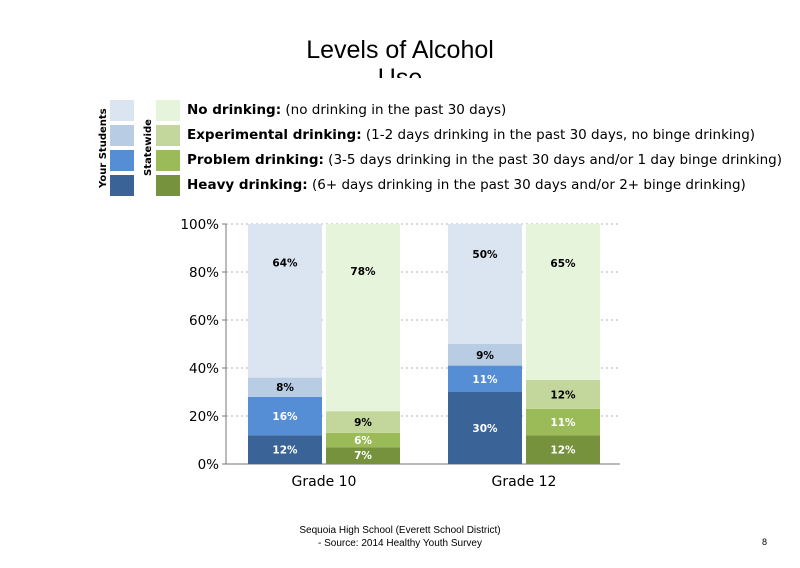 The width and height of the screenshot is (800, 568). Describe the element at coordinates (400, 543) in the screenshot. I see `footer-source: - Source: 2014 Healthy Youth Survey` at that location.